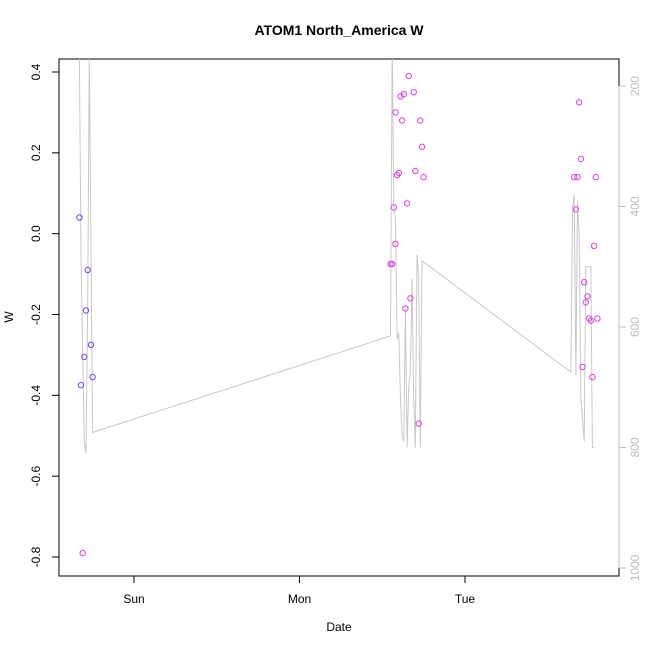 This screenshot has height=650, width=650. Describe the element at coordinates (36, 395) in the screenshot. I see `y-tick-label: -0.4` at that location.